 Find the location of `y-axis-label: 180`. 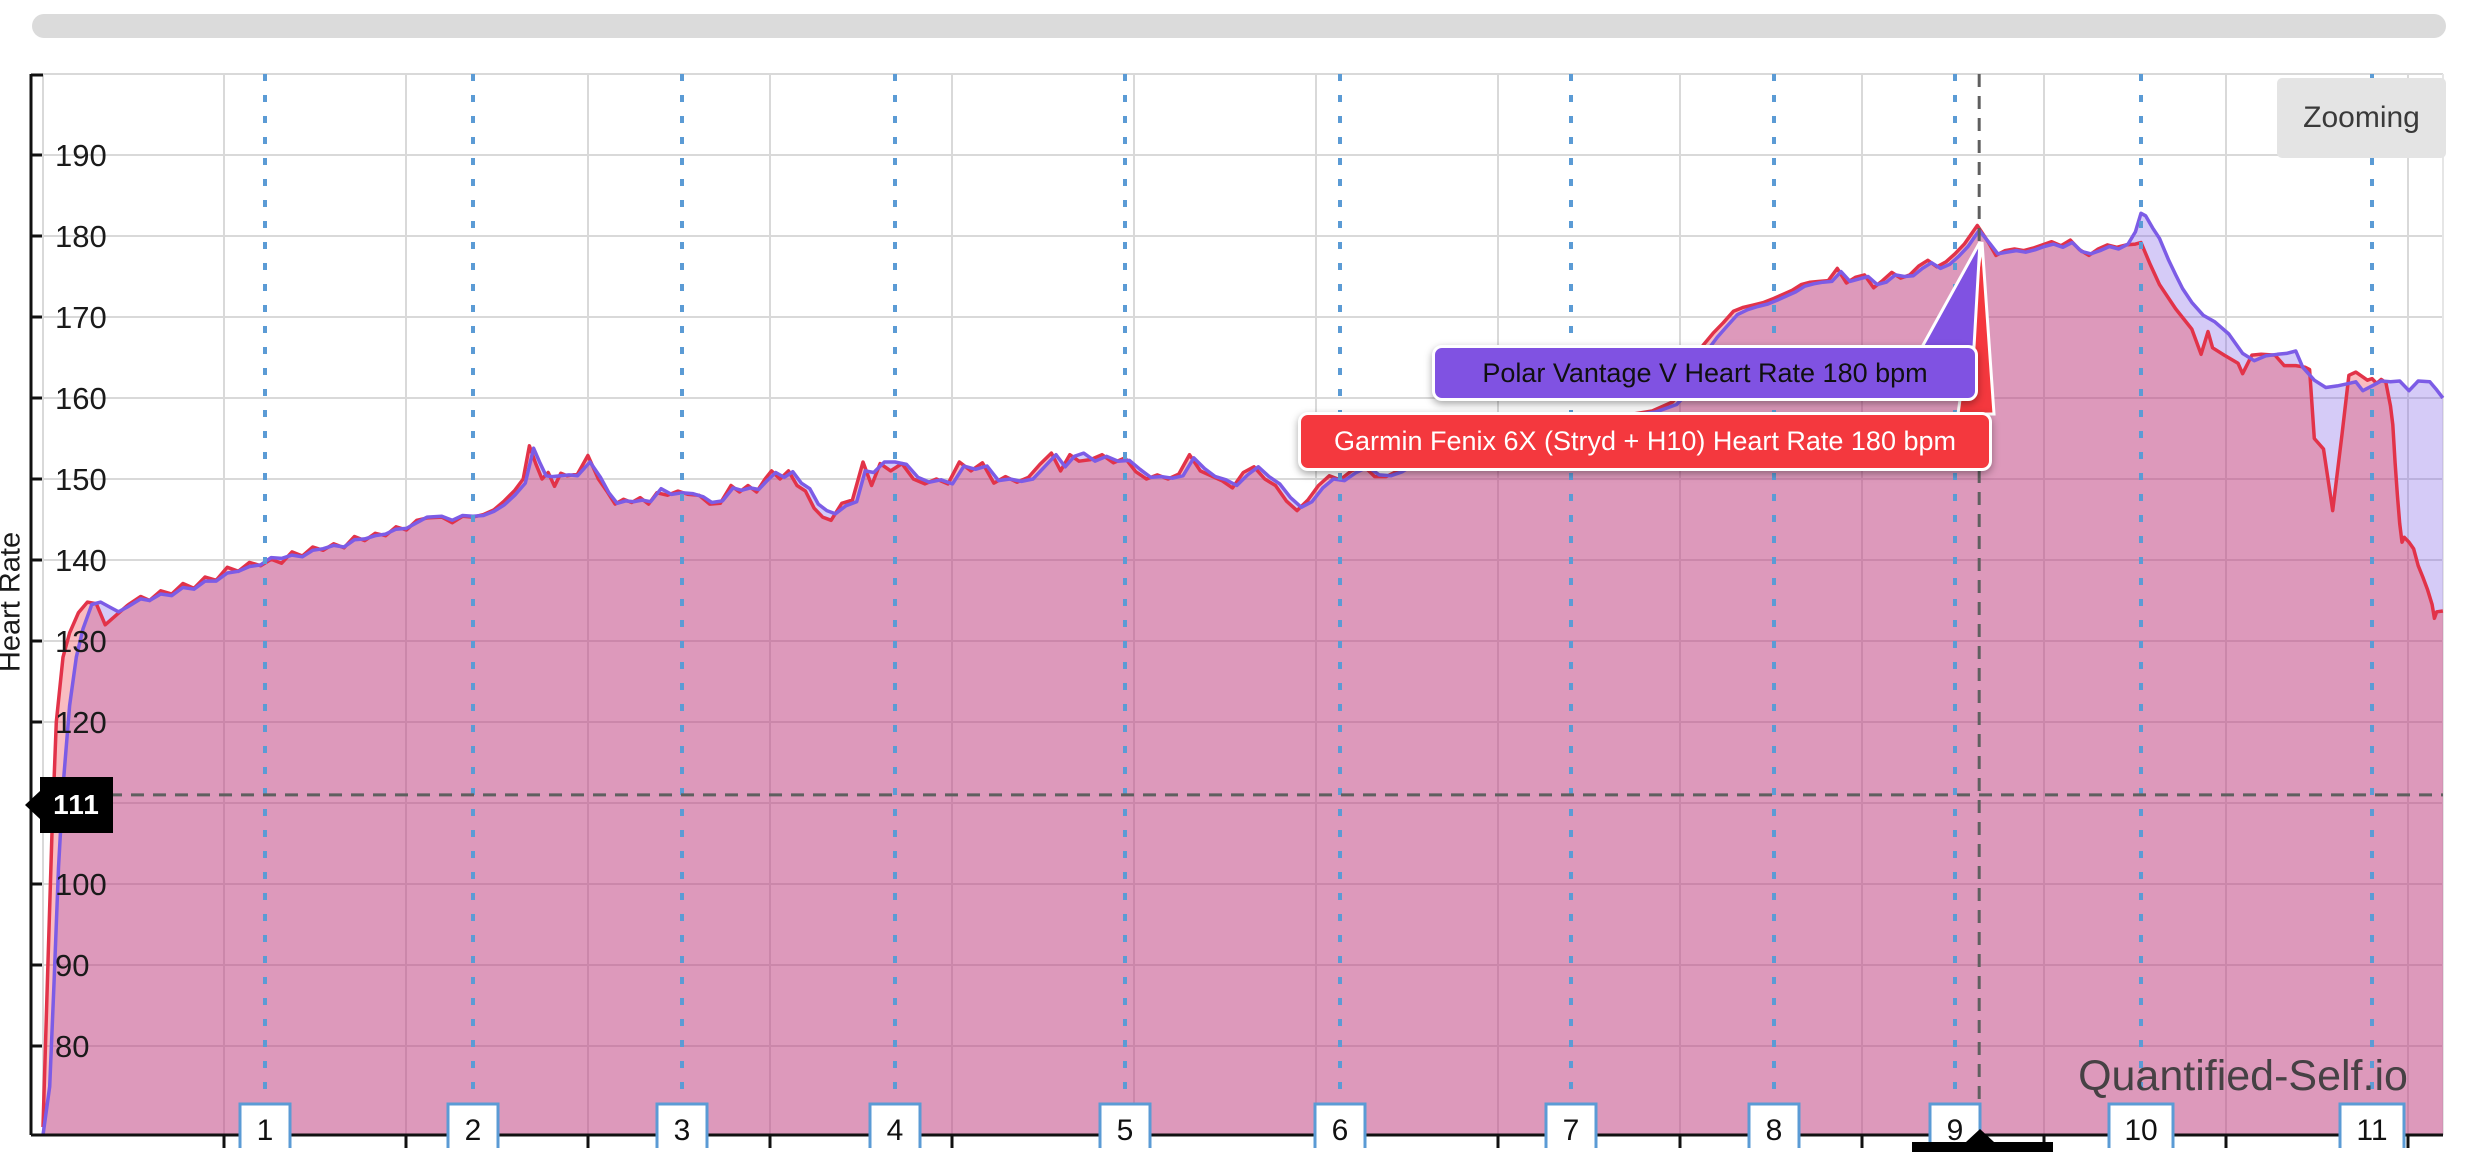

y-axis-label: 180 is located at coordinates (81, 236).